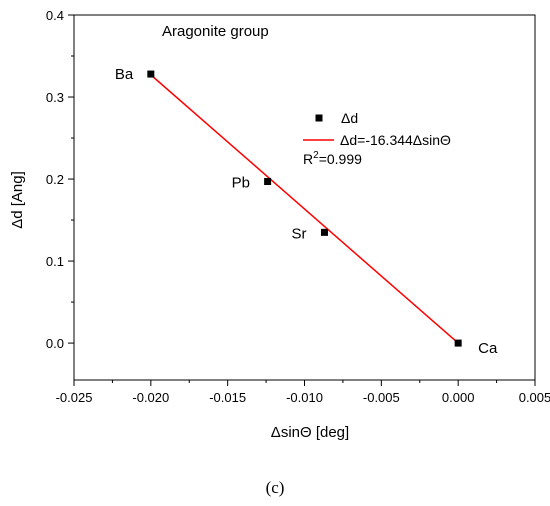 The height and width of the screenshot is (506, 550). I want to click on x-tick-label: 0.005, so click(534, 397).